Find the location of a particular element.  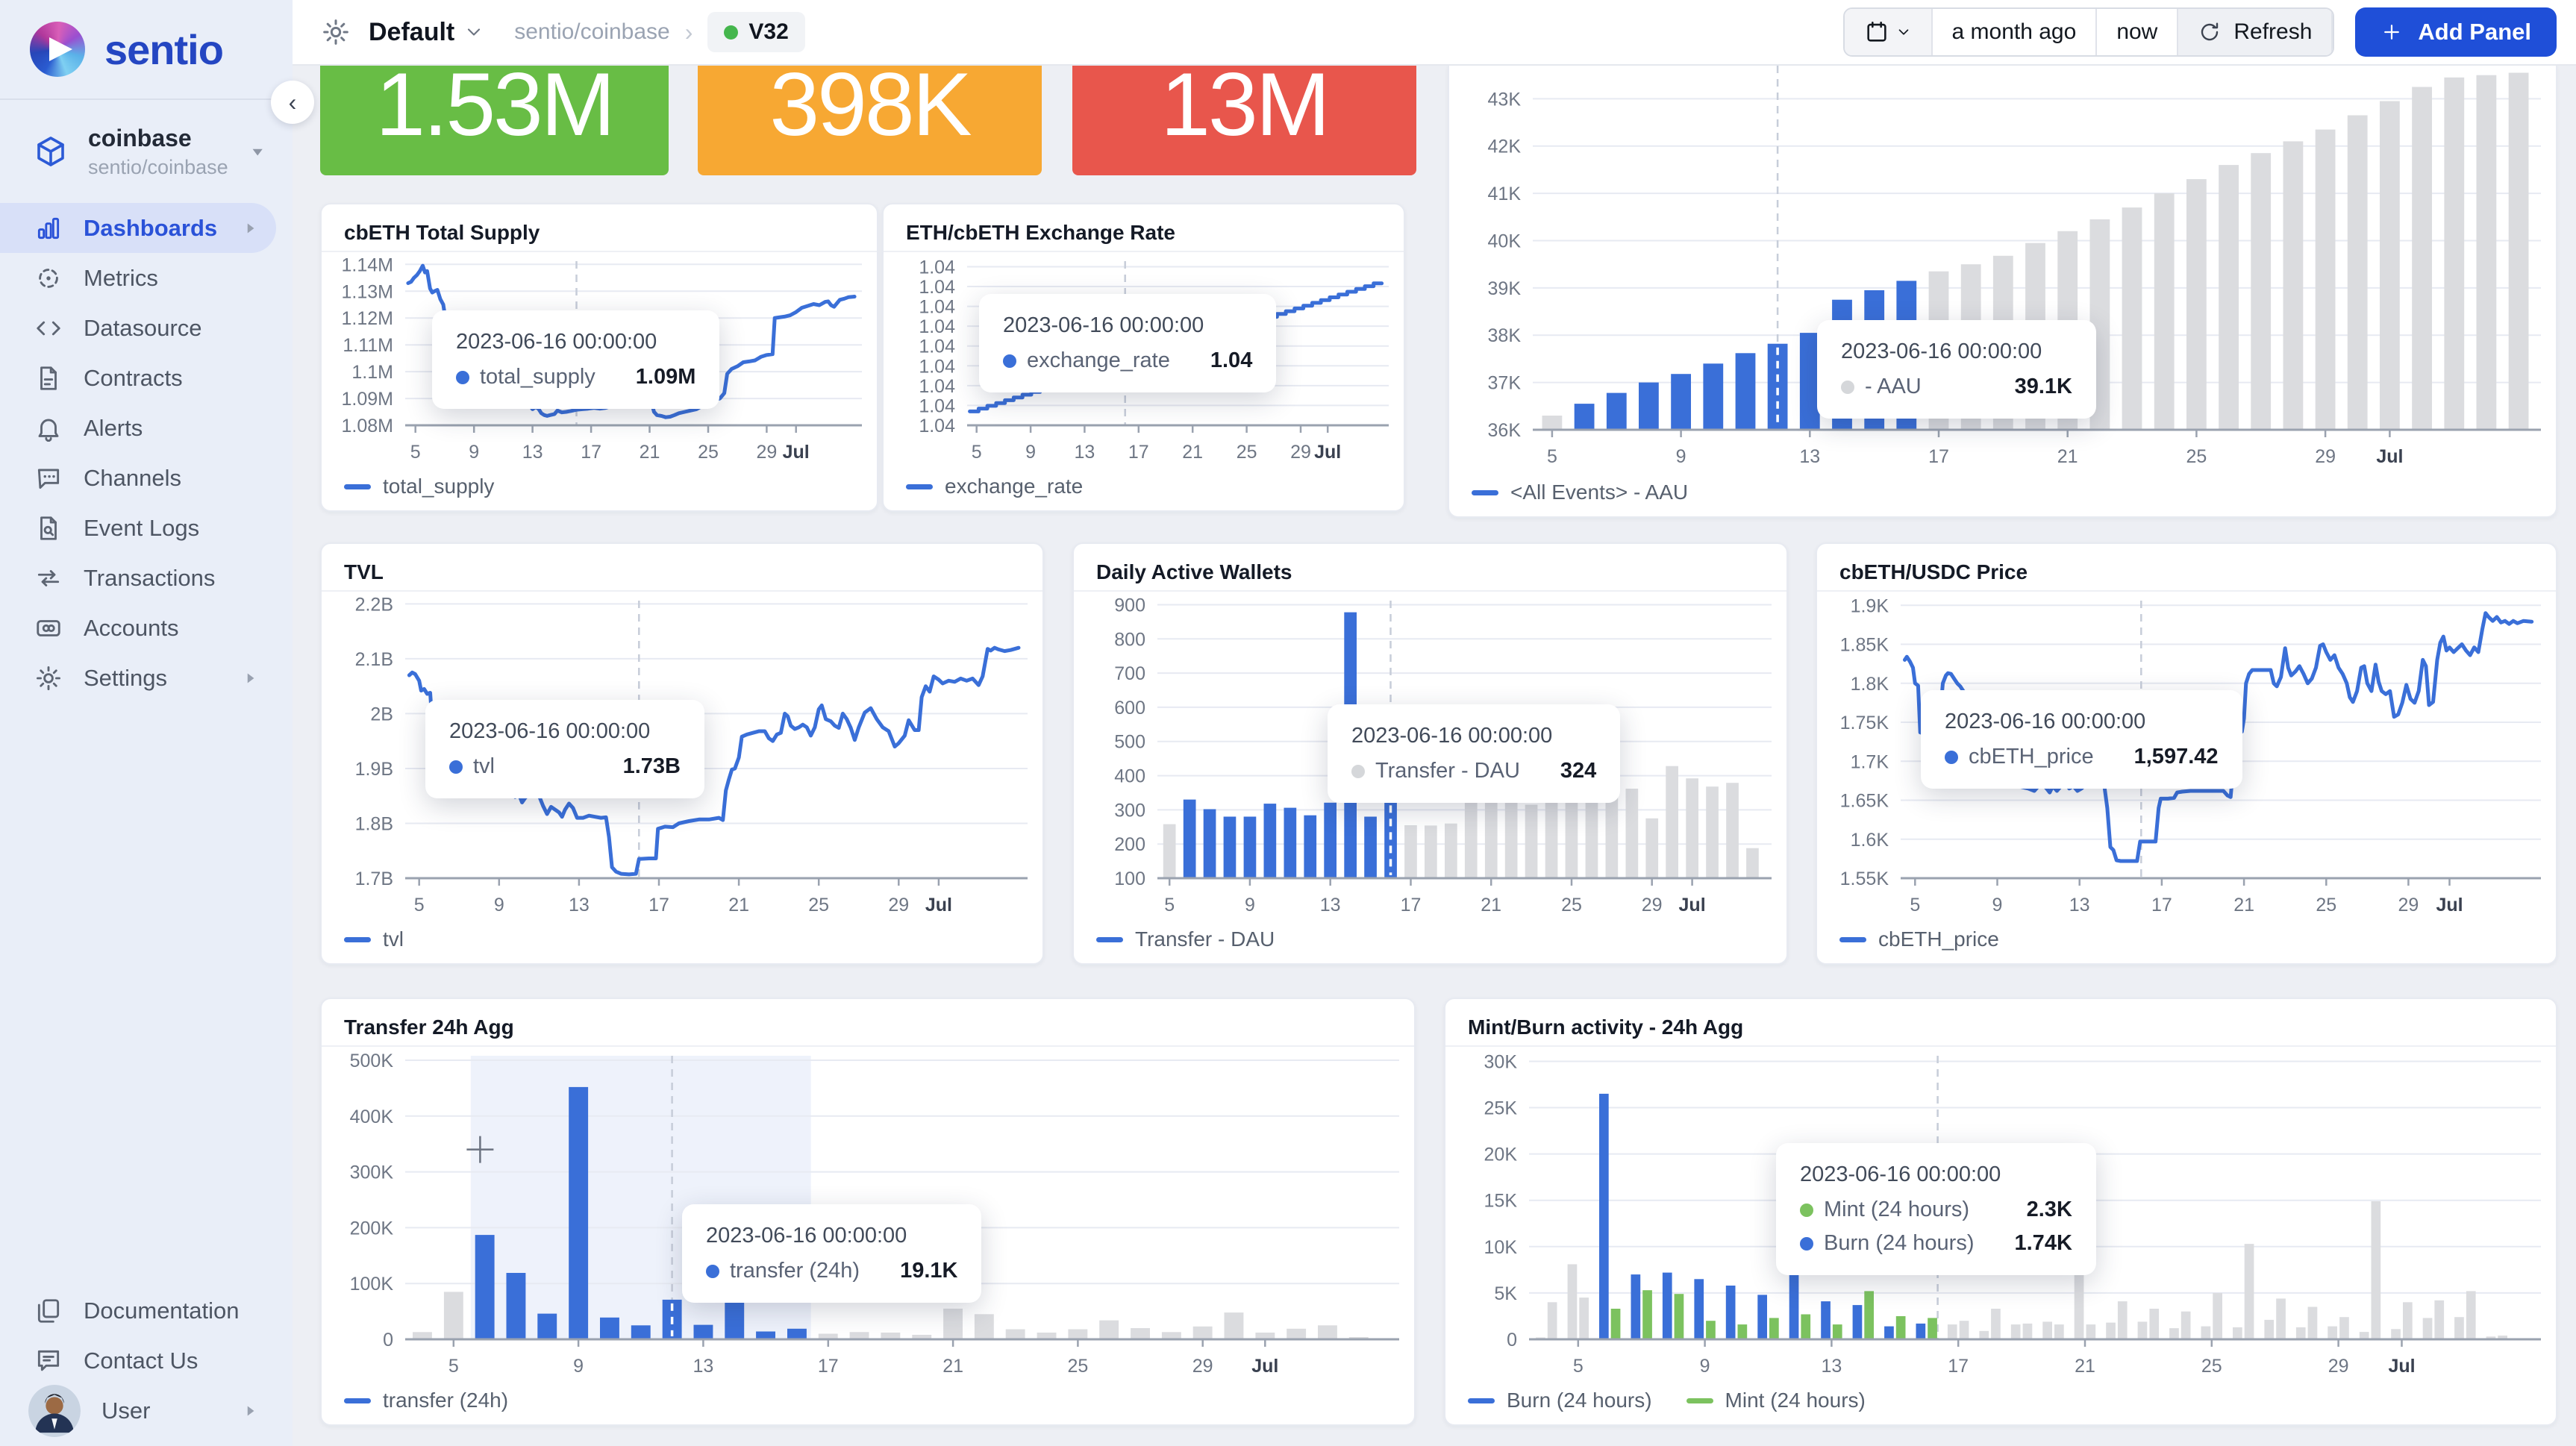

collapse-sidebar-button: ‹ is located at coordinates (292, 102).